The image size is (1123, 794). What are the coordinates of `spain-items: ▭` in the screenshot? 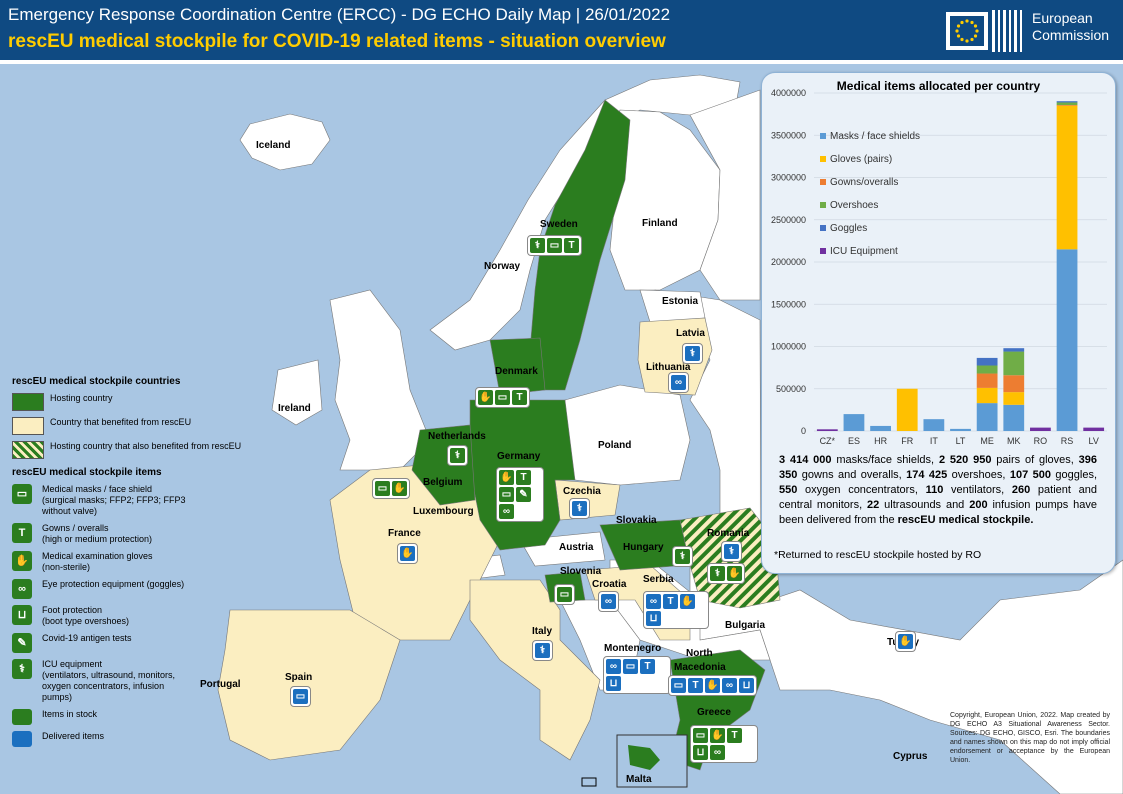 It's located at (300, 696).